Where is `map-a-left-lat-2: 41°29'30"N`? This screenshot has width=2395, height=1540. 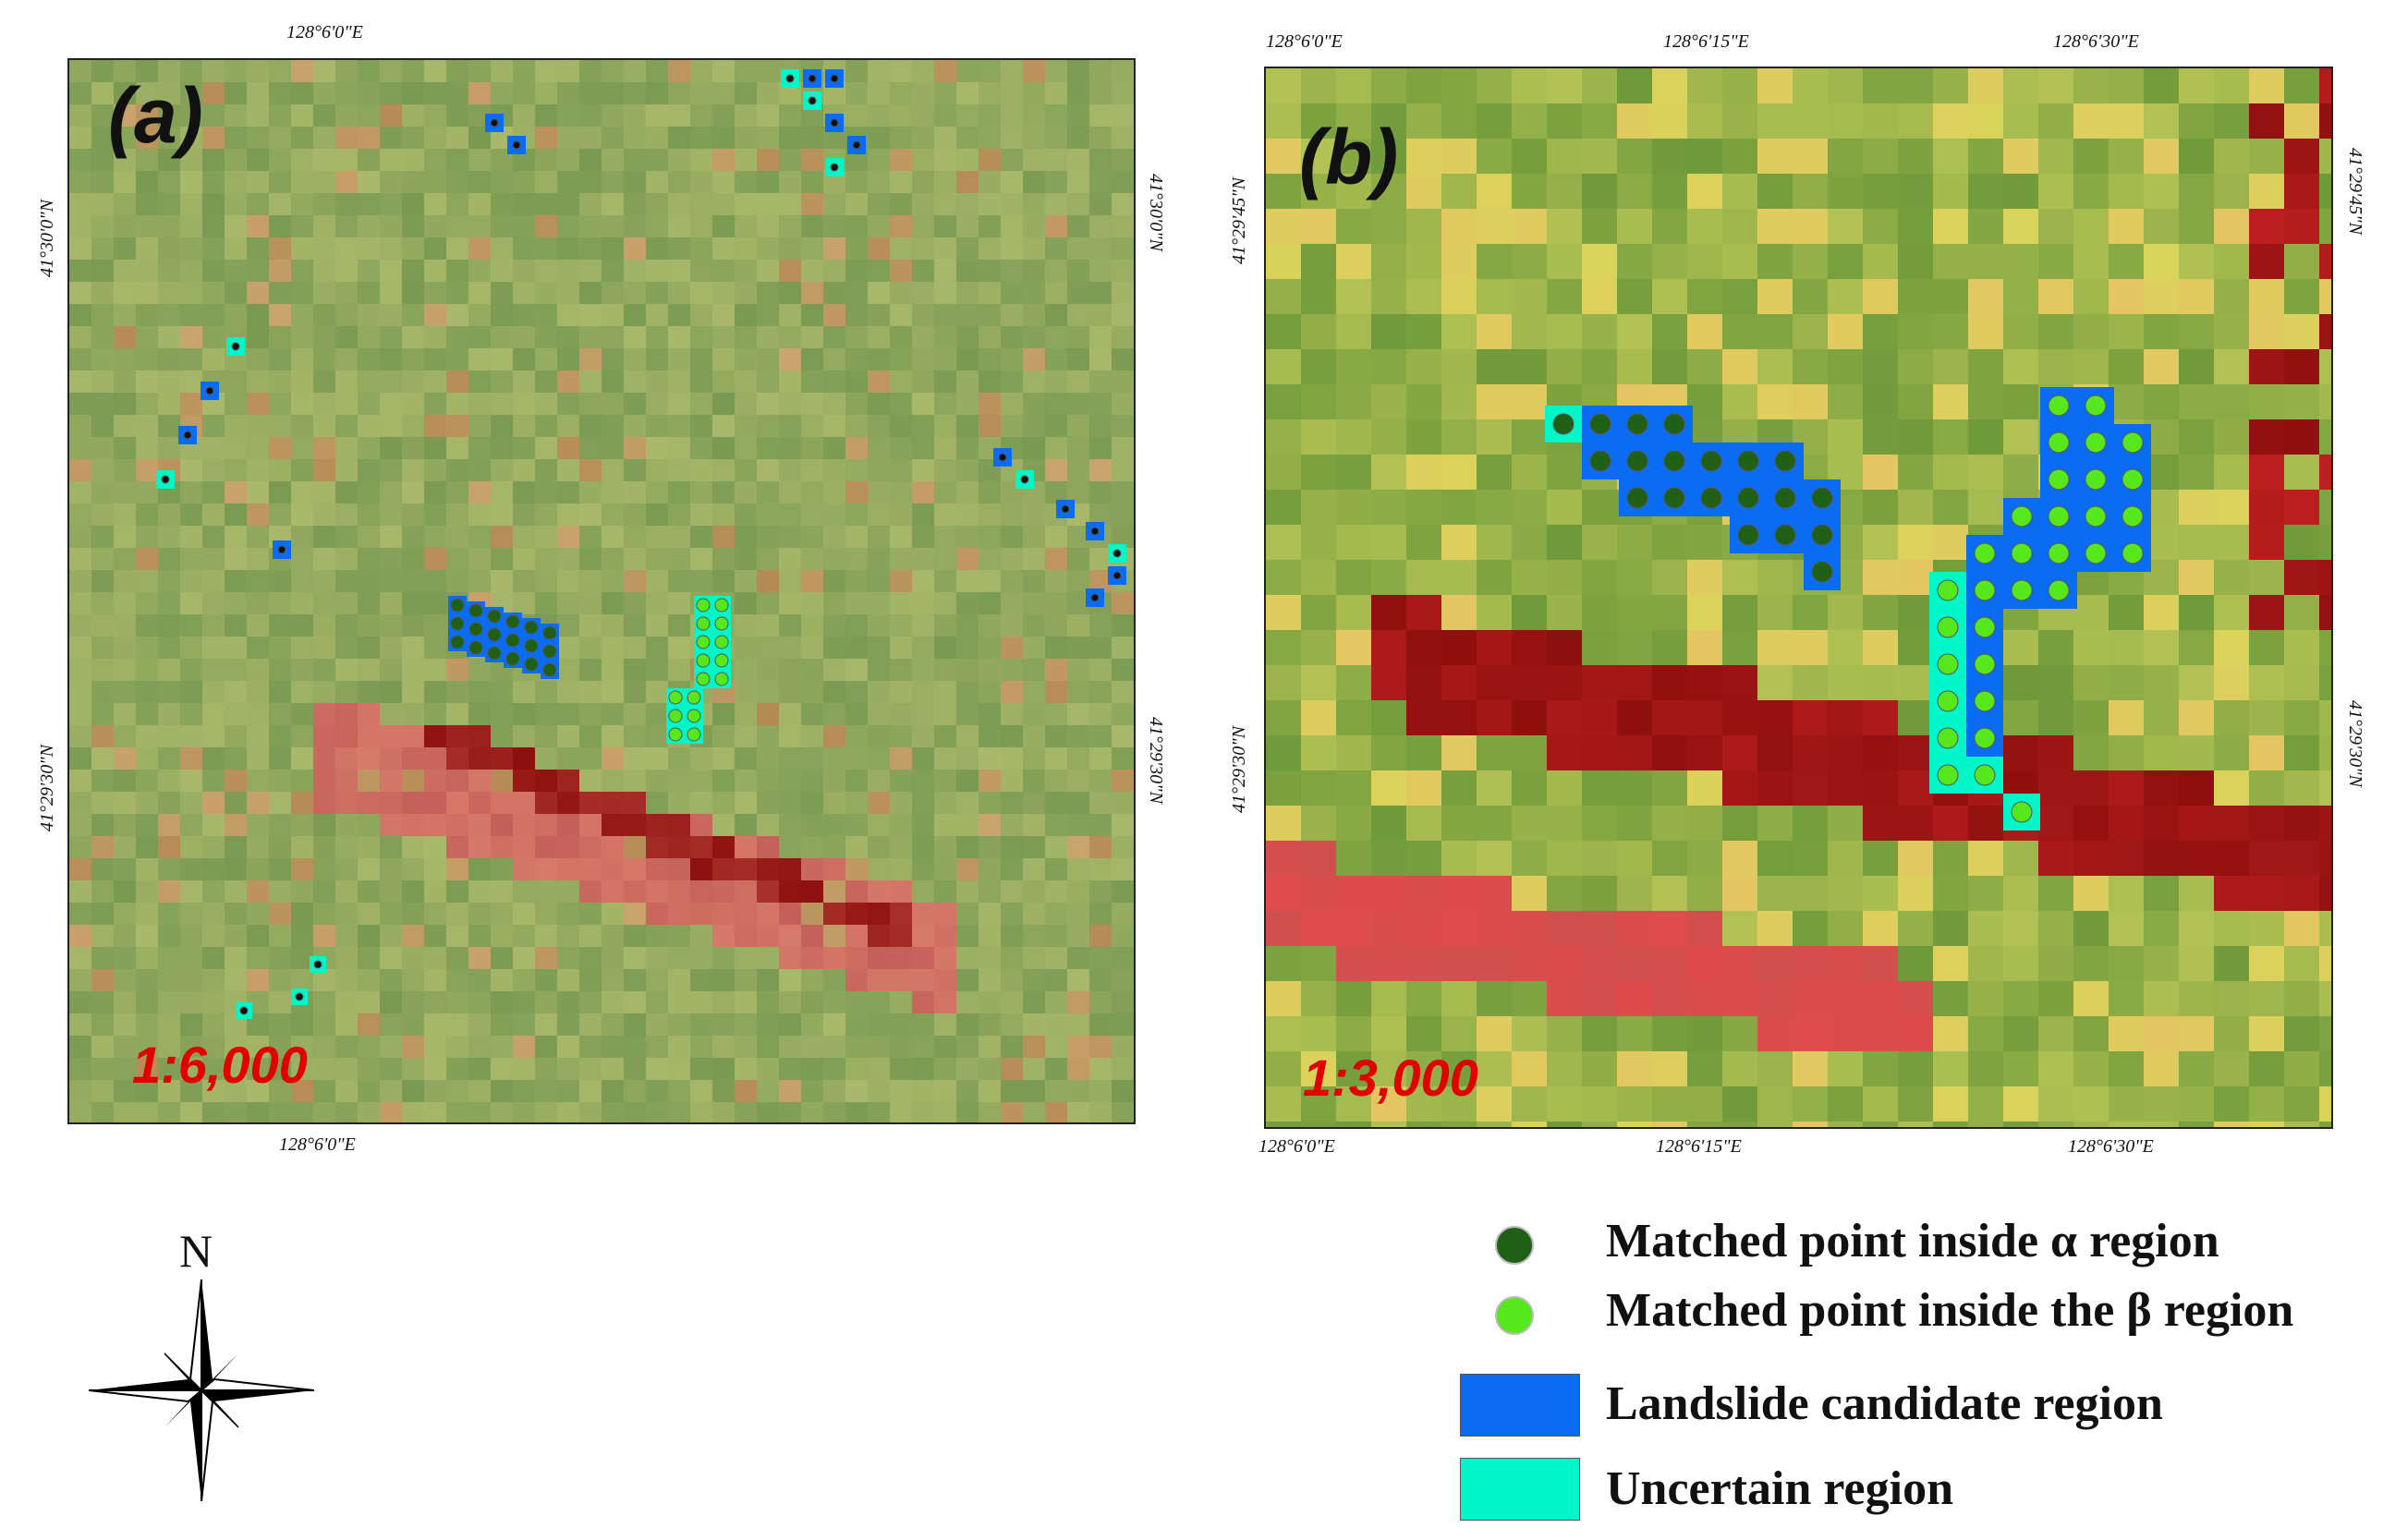
map-a-left-lat-2: 41°29'30"N is located at coordinates (47, 787).